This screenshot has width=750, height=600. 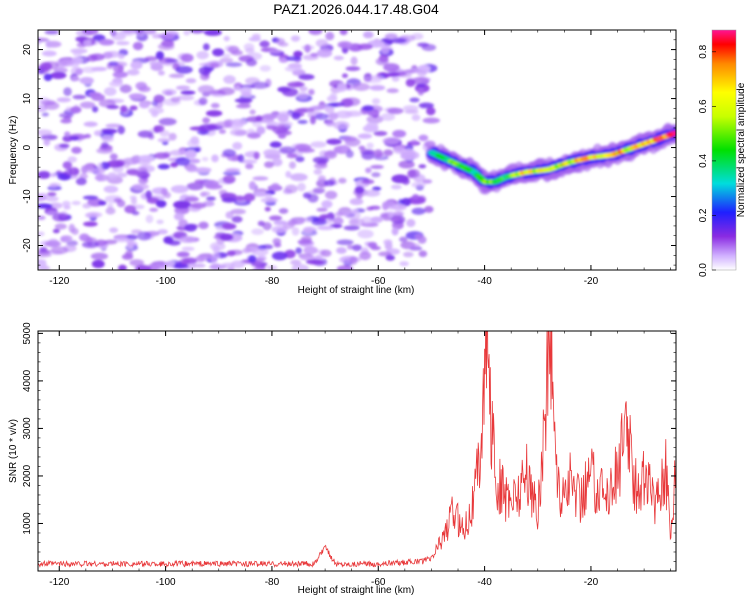 What do you see at coordinates (724, 150) in the screenshot?
I see `colorbar-gradient` at bounding box center [724, 150].